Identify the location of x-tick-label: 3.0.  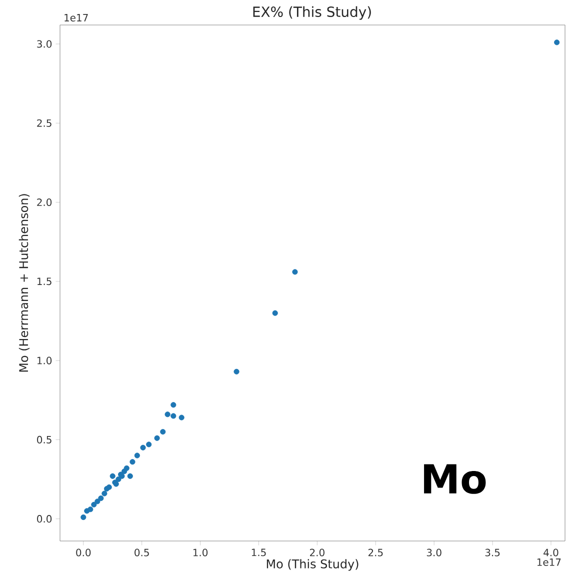
(434, 552).